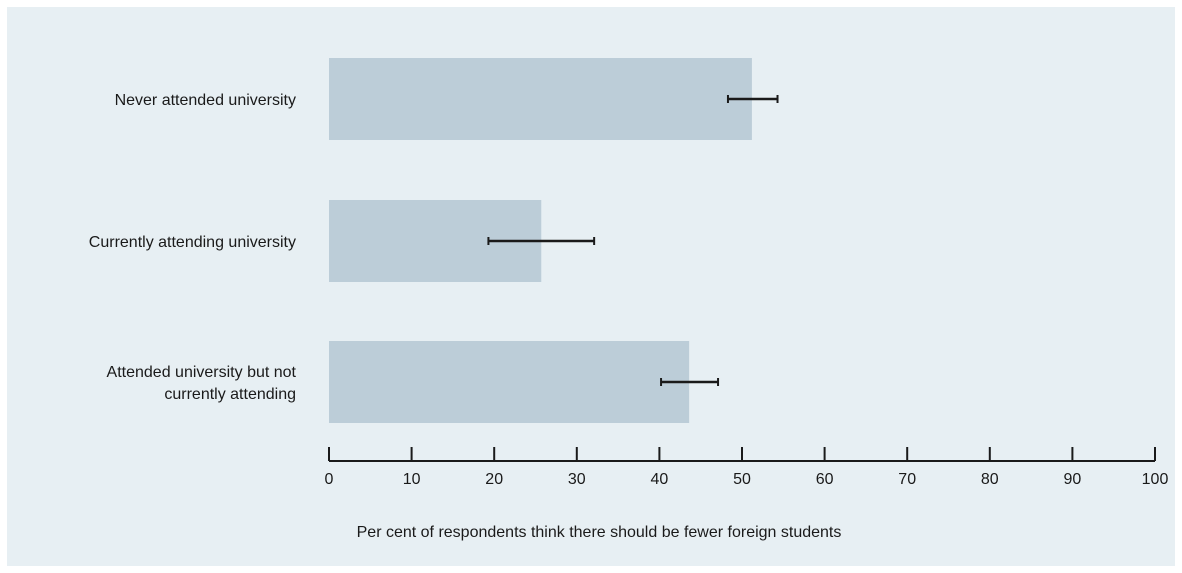  I want to click on x-tick-label-3: 30, so click(577, 479).